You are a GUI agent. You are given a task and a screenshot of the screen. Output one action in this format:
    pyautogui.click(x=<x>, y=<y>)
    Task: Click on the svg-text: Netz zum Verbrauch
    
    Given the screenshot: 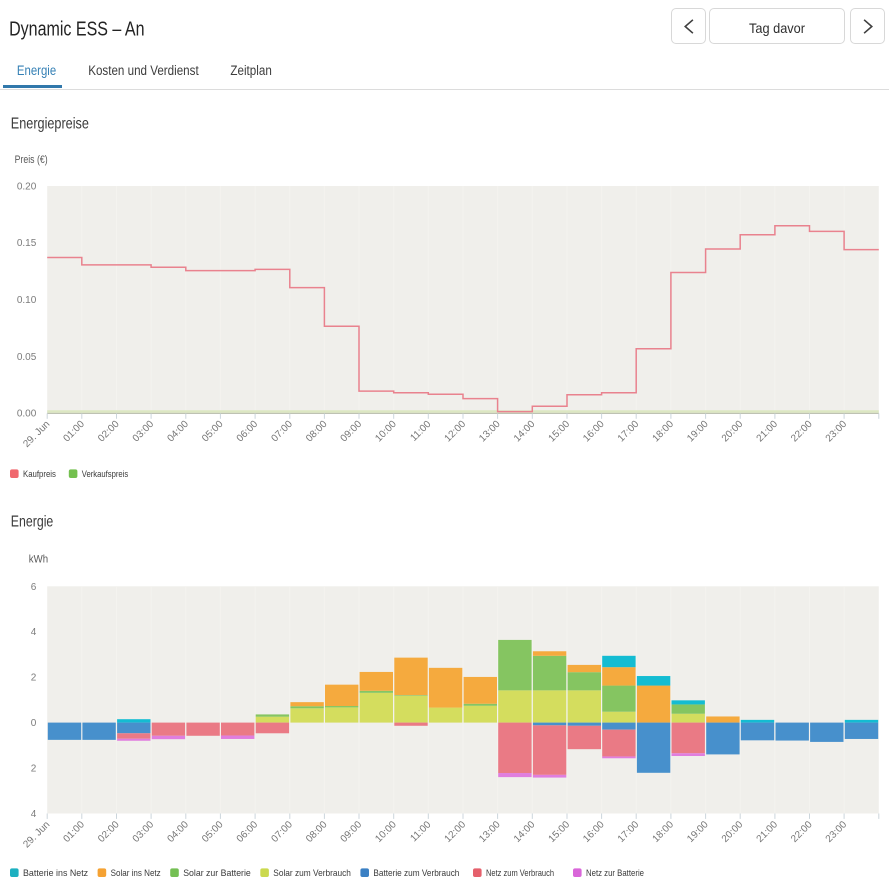 What is the action you would take?
    pyautogui.click(x=520, y=873)
    